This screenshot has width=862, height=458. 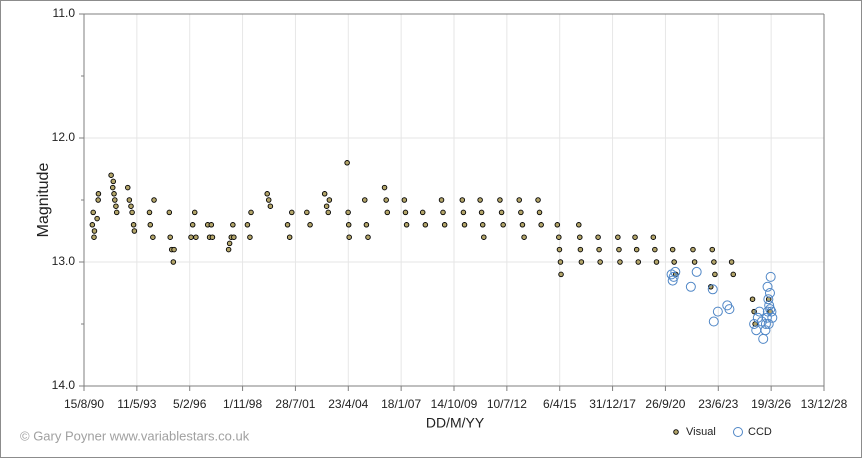 I want to click on y-tick-label: 12.0, so click(x=64, y=137).